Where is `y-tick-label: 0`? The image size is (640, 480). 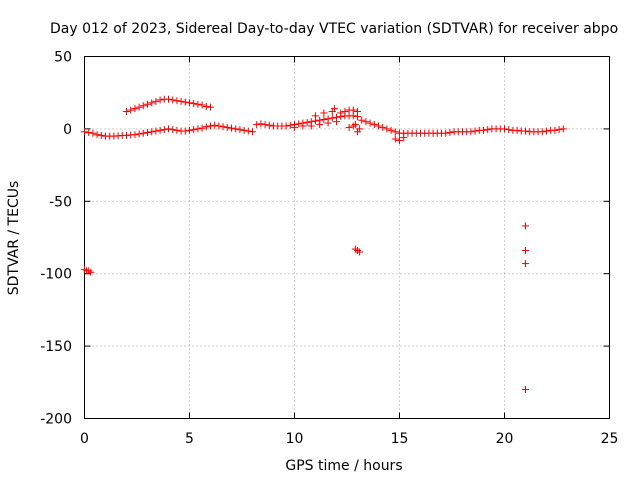
y-tick-label: 0 is located at coordinates (67, 130).